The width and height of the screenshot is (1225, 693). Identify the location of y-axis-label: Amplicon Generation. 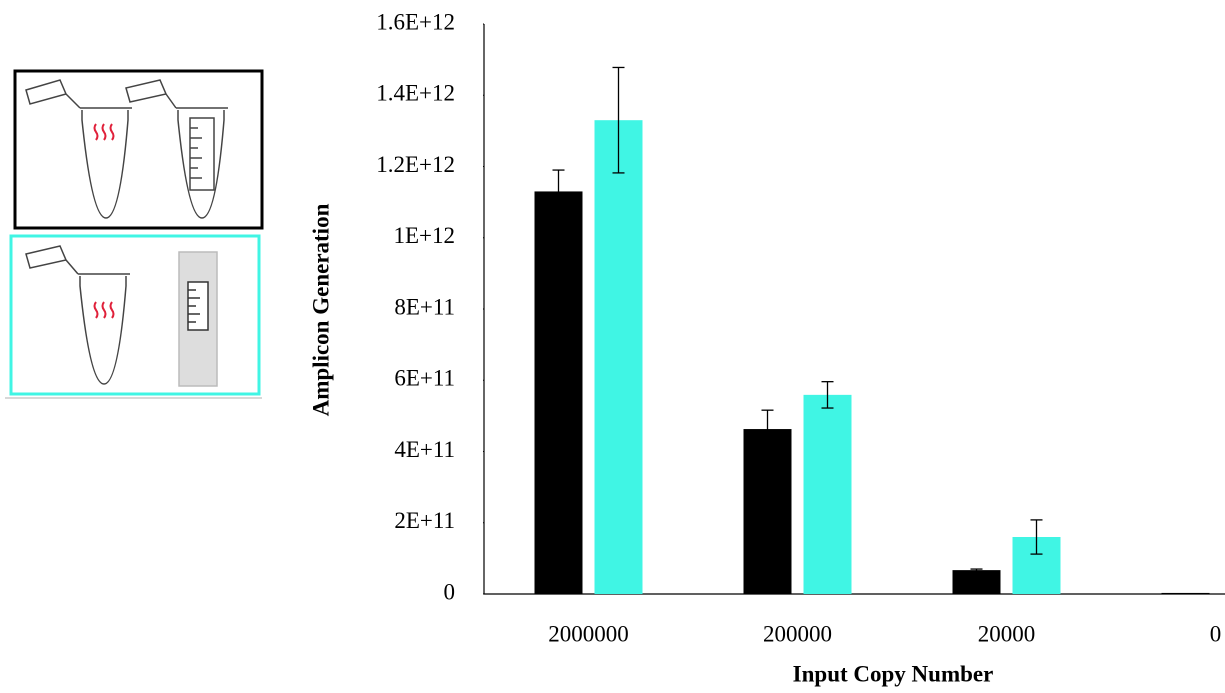
(320, 309).